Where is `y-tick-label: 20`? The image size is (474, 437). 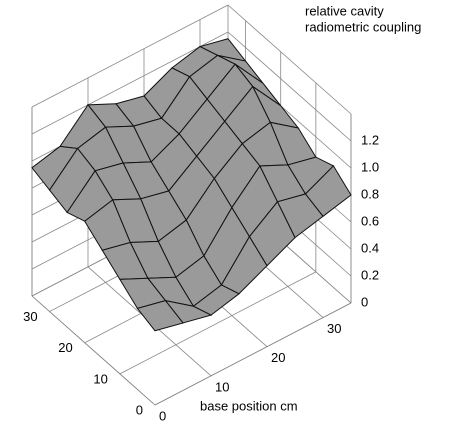
y-tick-label: 20 is located at coordinates (65, 347).